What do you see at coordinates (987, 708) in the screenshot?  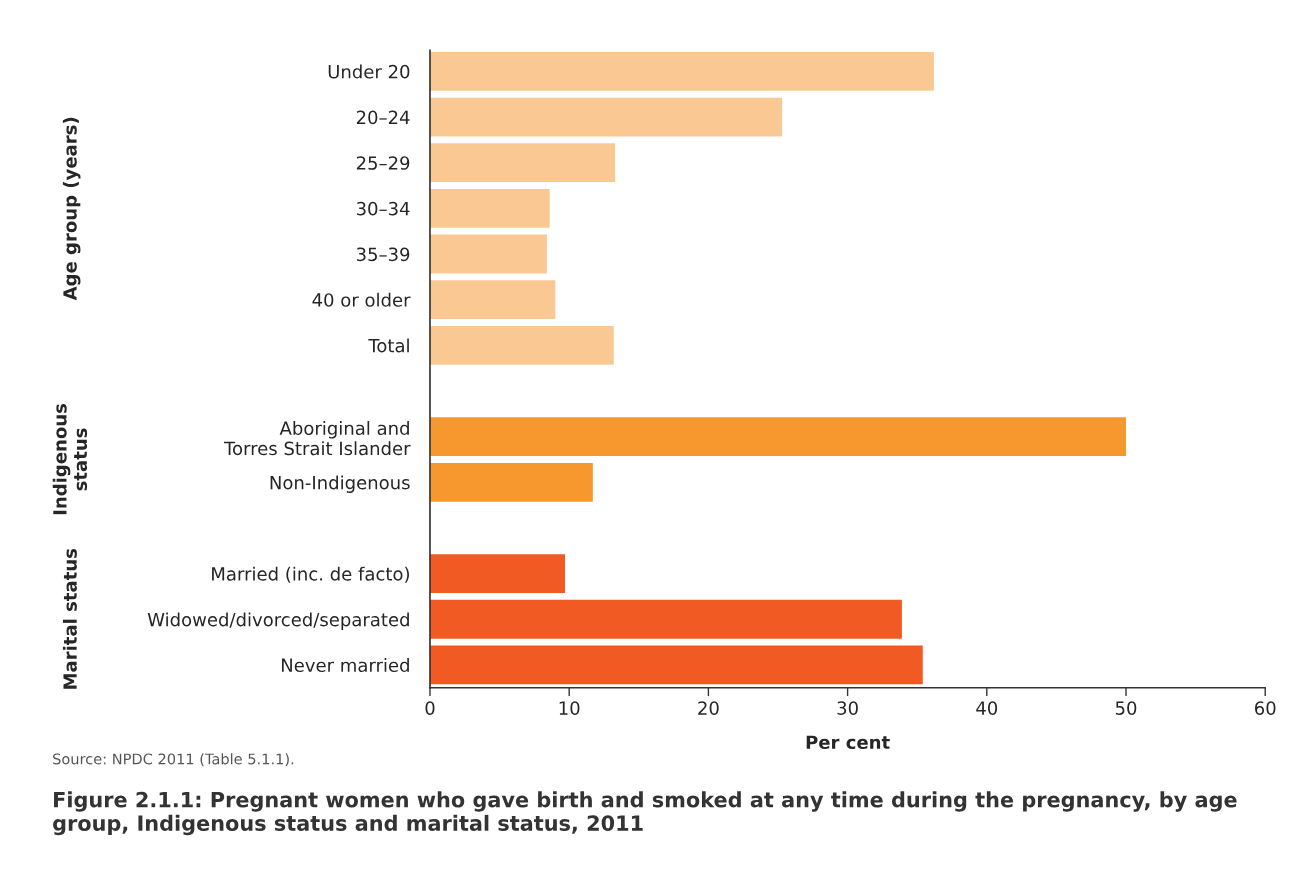 I see `x-tick-label: 40` at bounding box center [987, 708].